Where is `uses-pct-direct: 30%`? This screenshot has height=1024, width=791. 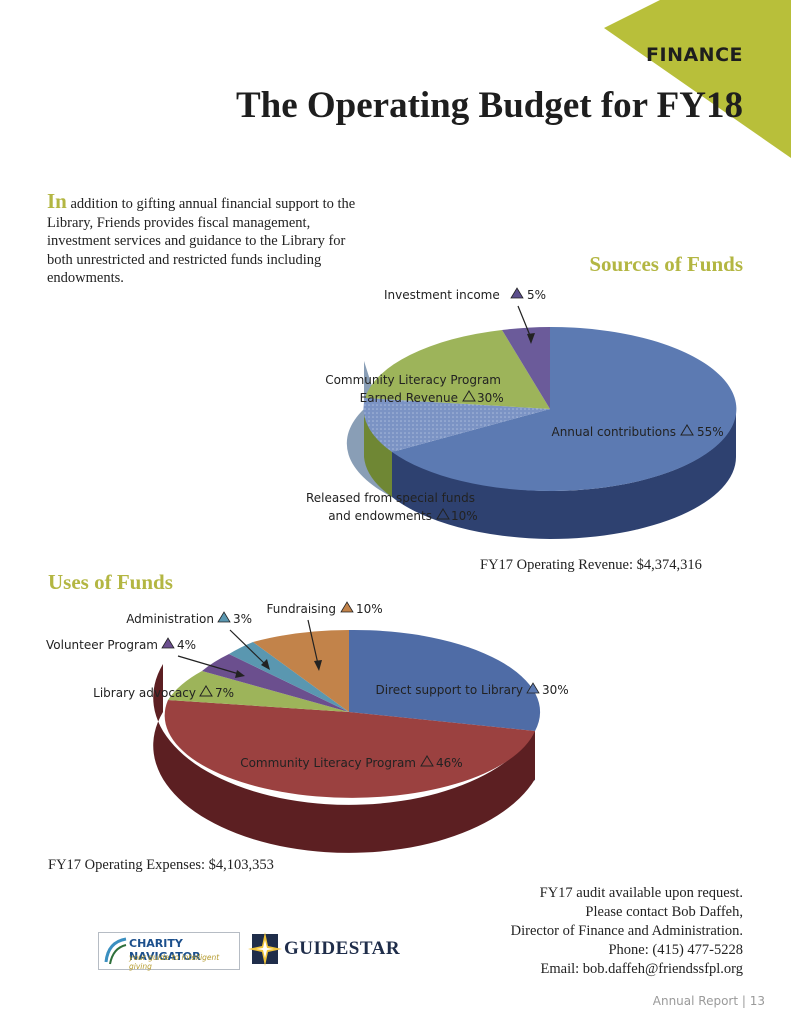 uses-pct-direct: 30% is located at coordinates (555, 690).